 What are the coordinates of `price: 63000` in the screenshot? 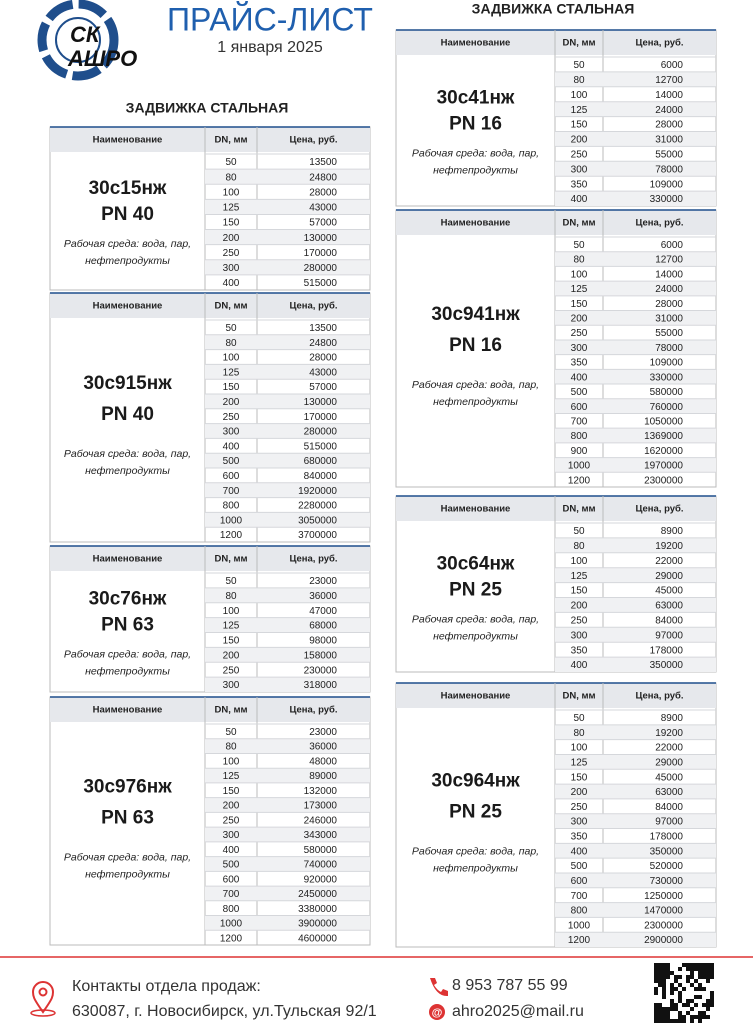 It's located at (669, 606).